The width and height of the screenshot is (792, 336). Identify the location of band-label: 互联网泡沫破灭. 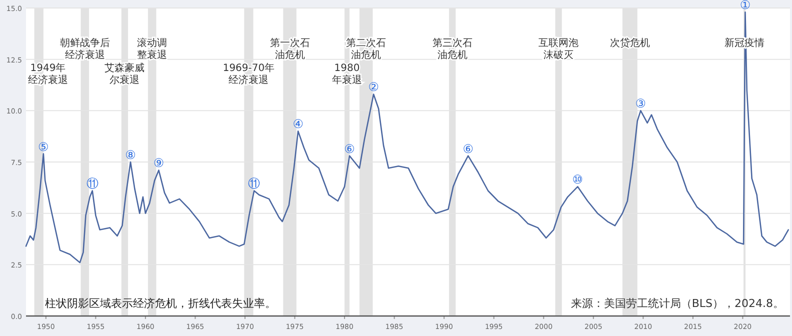
(558, 49).